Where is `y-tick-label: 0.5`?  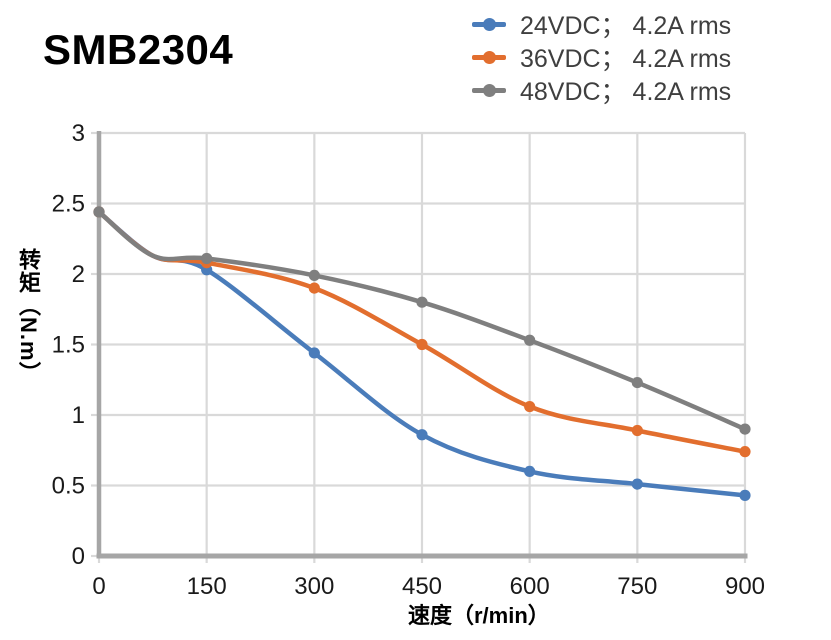 y-tick-label: 0.5 is located at coordinates (68, 486).